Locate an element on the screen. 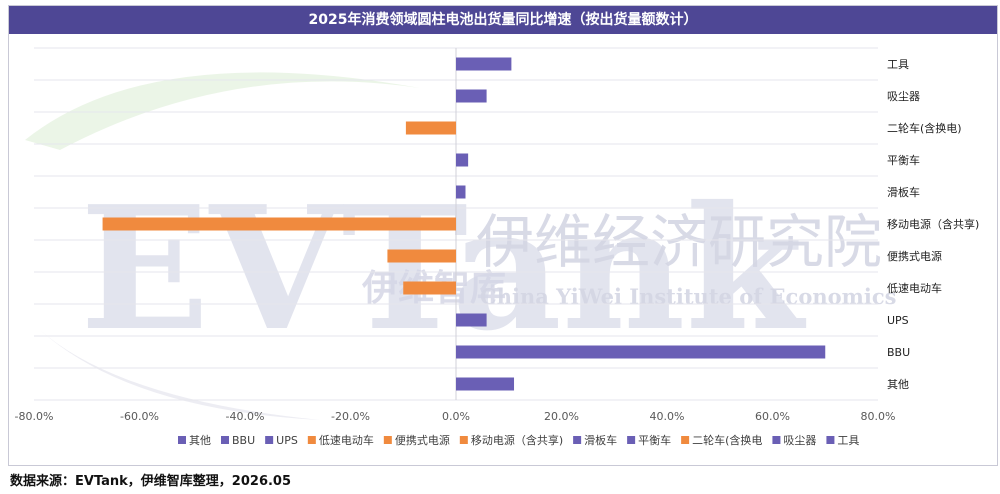 The width and height of the screenshot is (1000, 494). legend-label: 平衡车 is located at coordinates (654, 440).